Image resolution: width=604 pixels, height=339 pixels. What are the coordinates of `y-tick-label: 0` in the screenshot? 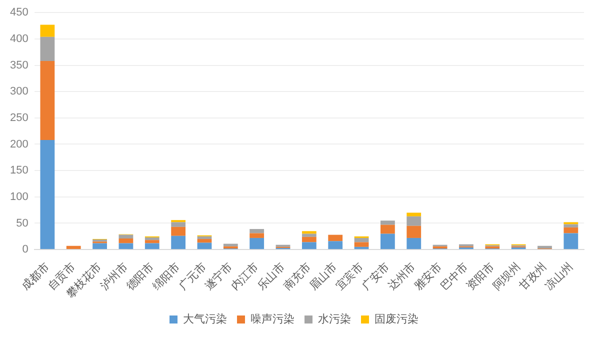 It's located at (25, 250).